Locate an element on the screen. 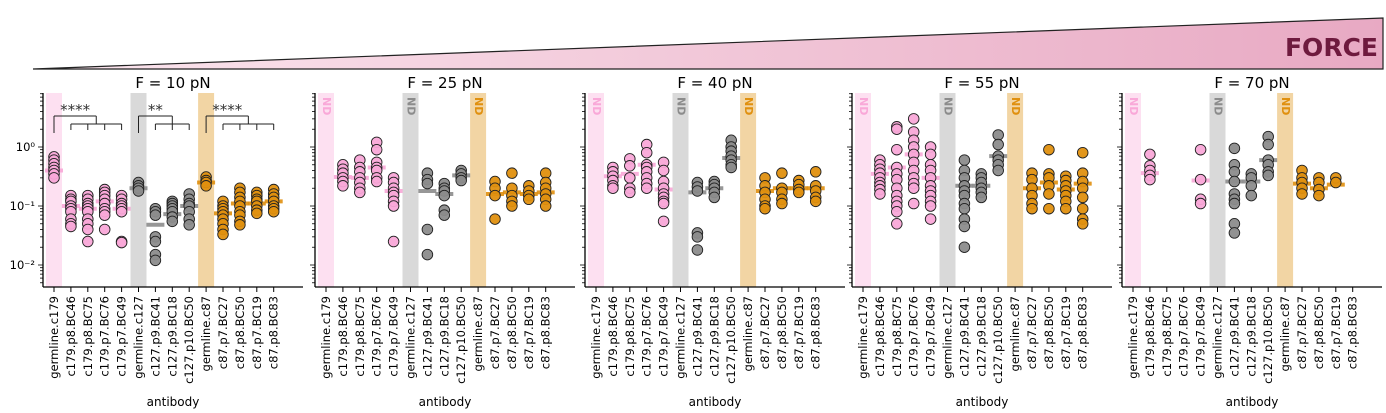 The width and height of the screenshot is (1386, 413). panel-title: F = 55 pN is located at coordinates (981, 83).